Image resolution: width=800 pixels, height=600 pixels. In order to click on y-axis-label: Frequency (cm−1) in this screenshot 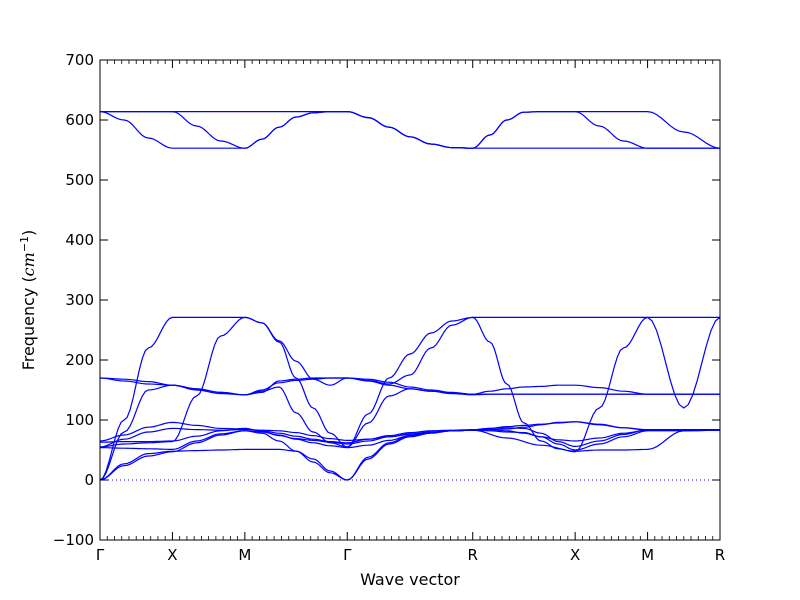, I will do `click(28, 300)`.